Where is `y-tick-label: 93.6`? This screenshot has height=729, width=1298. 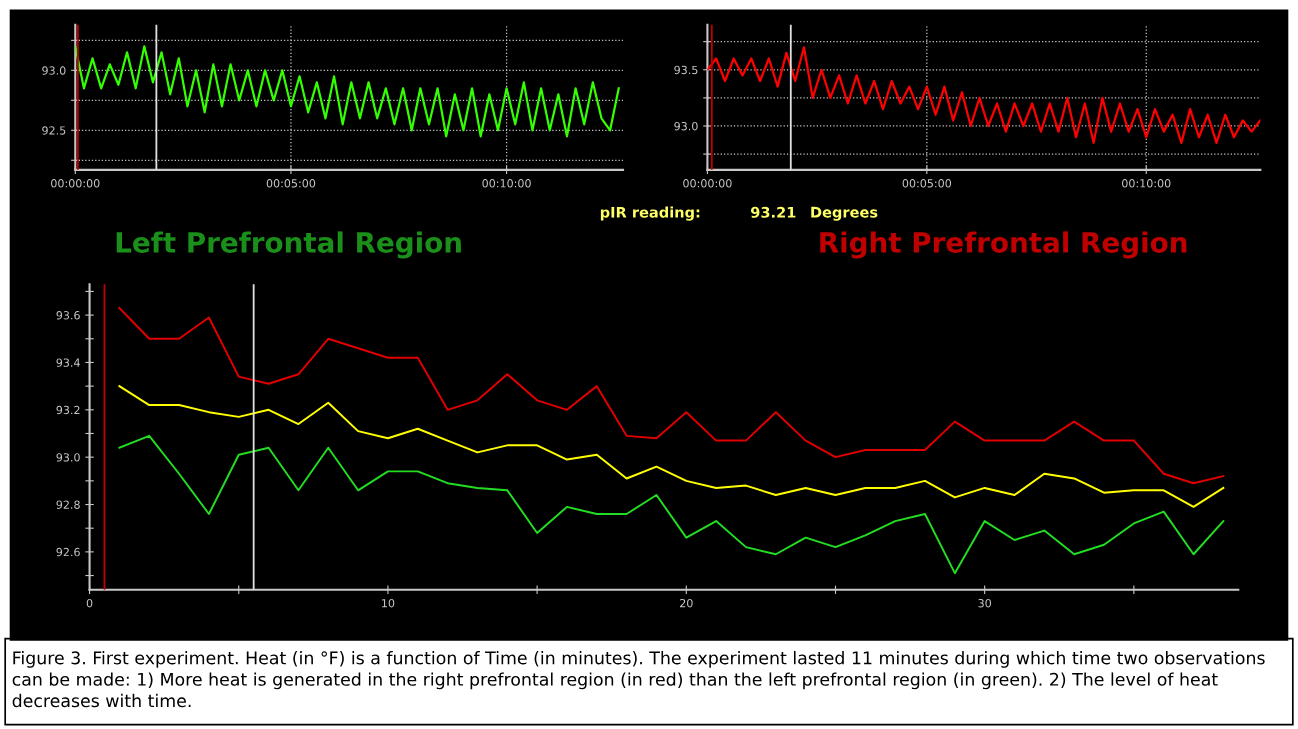
y-tick-label: 93.6 is located at coordinates (68, 315).